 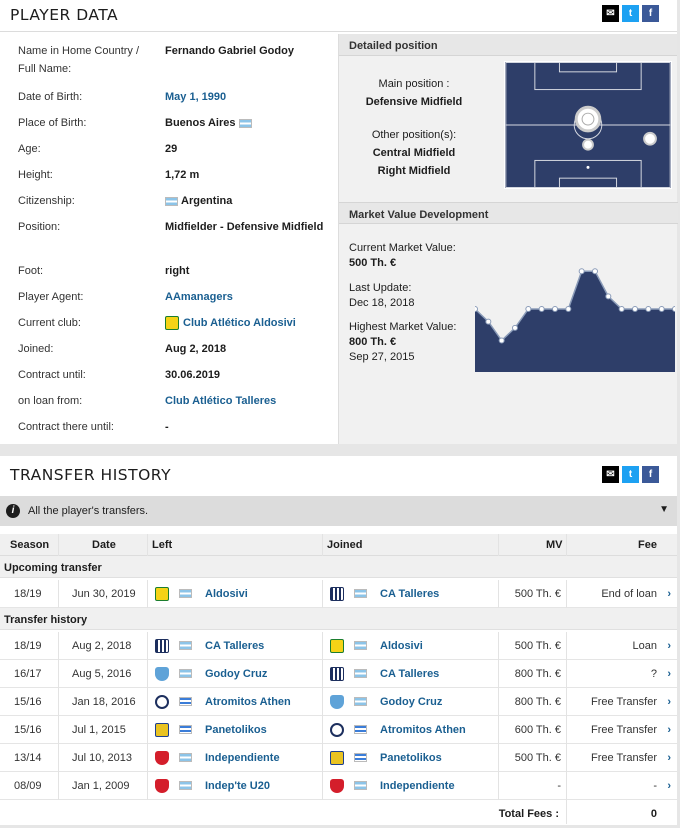 I want to click on transfer-fee: Loan, so click(x=644, y=646).